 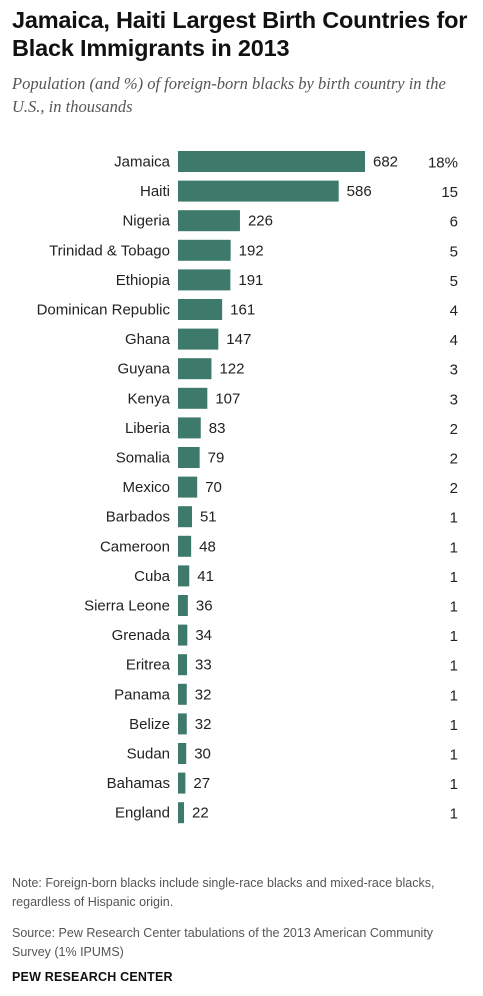 I want to click on value-label: 83, so click(x=217, y=428).